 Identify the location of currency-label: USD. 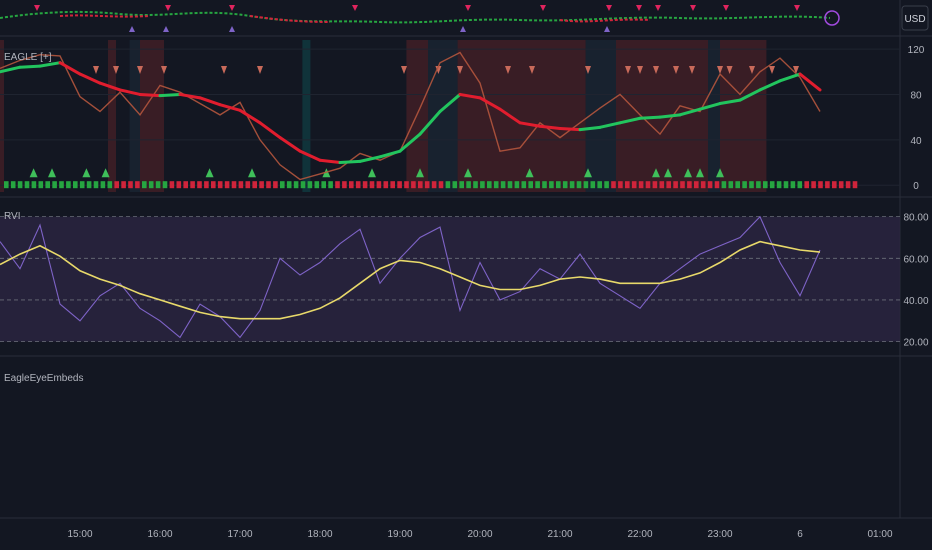
(914, 19).